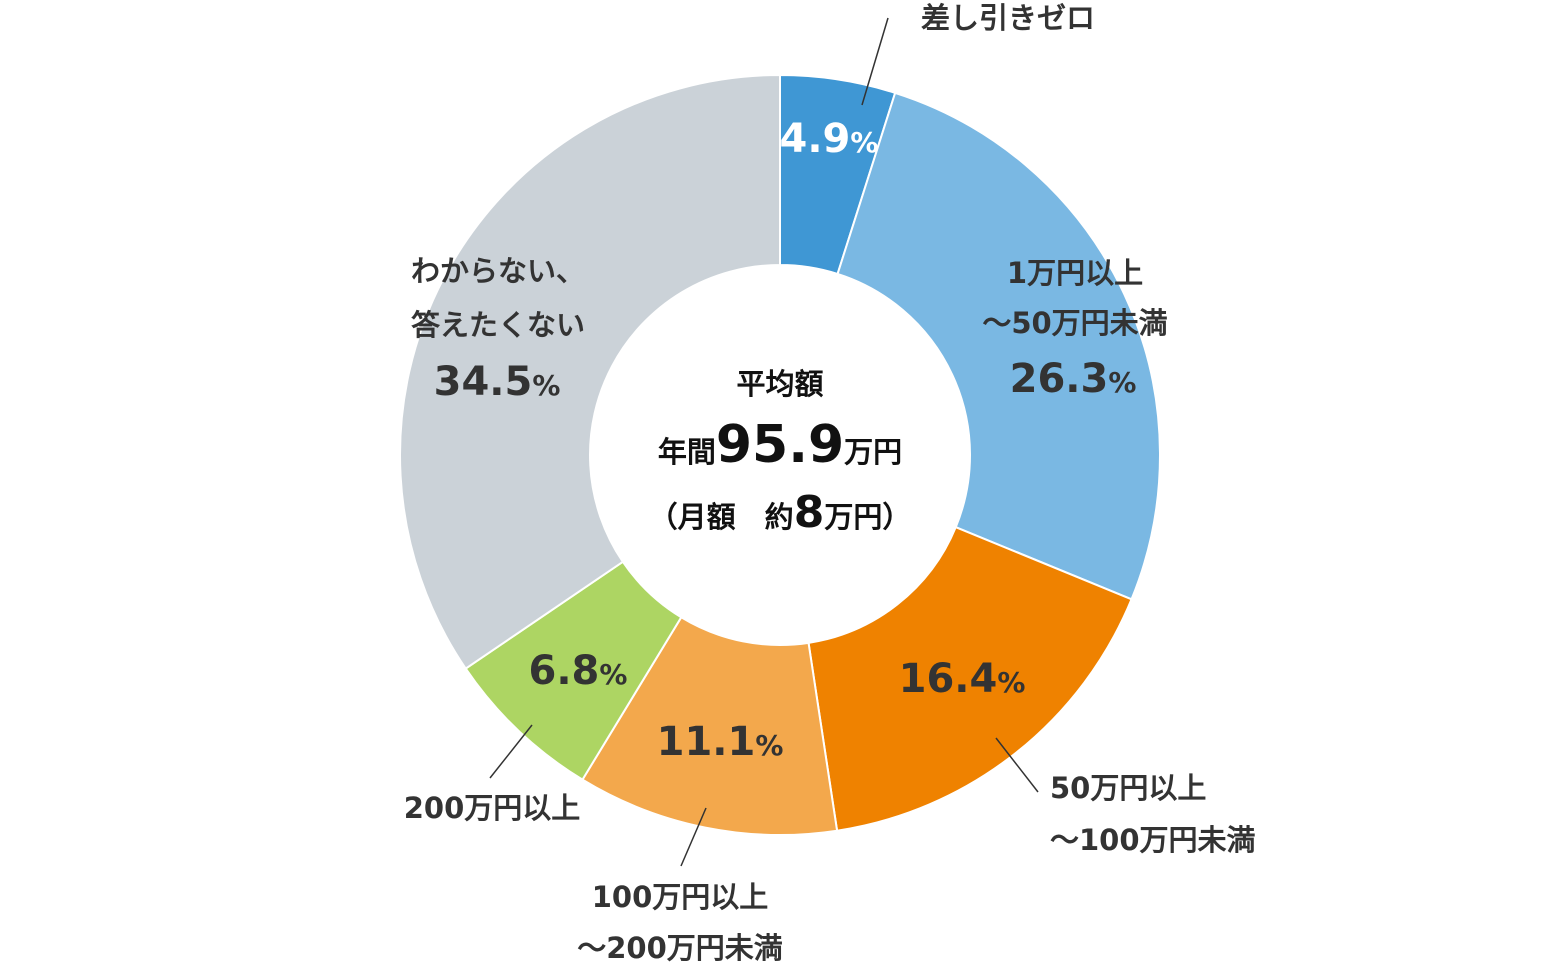 The height and width of the screenshot is (971, 1560). Describe the element at coordinates (578, 671) in the screenshot. I see `percent-label-5: 6.8%` at that location.